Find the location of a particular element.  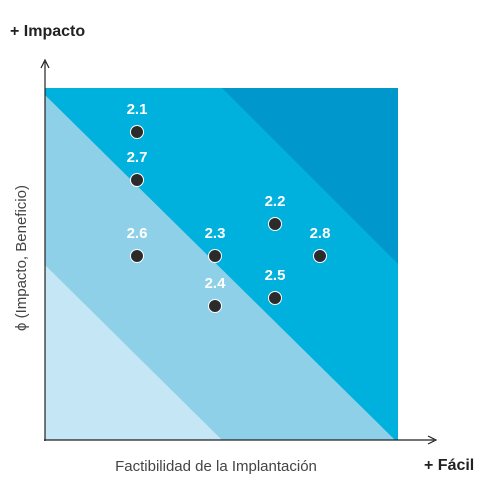

band-lightest is located at coordinates (133, 352).